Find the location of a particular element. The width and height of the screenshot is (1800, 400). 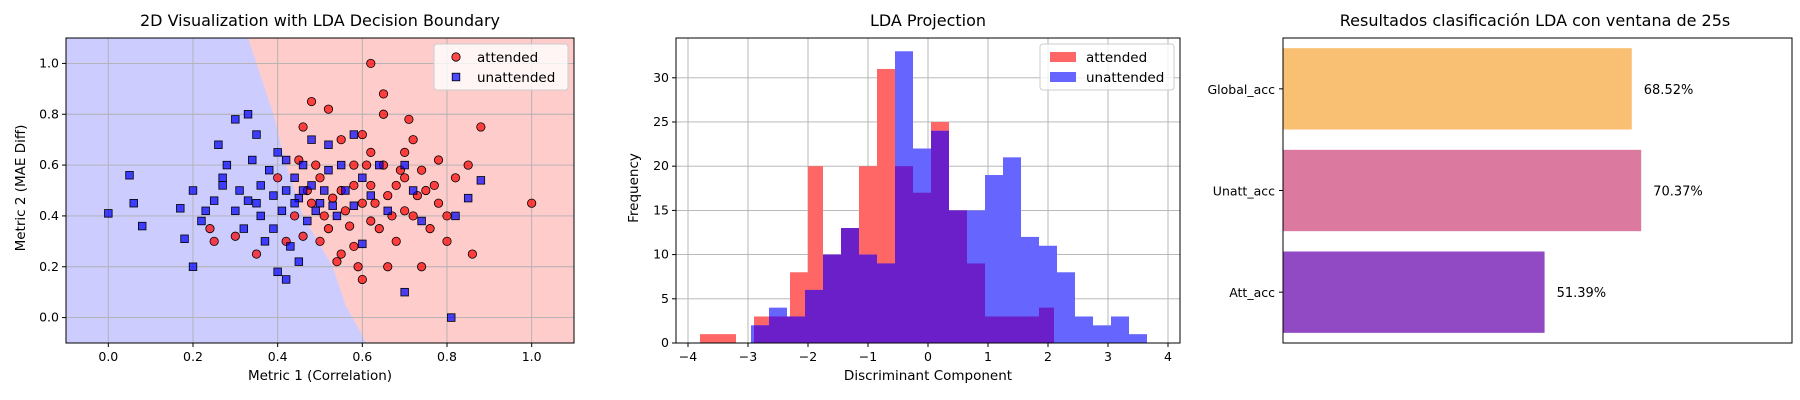

scatter-y-label: Metric 2 (MAE Diff) is located at coordinates (21, 188).